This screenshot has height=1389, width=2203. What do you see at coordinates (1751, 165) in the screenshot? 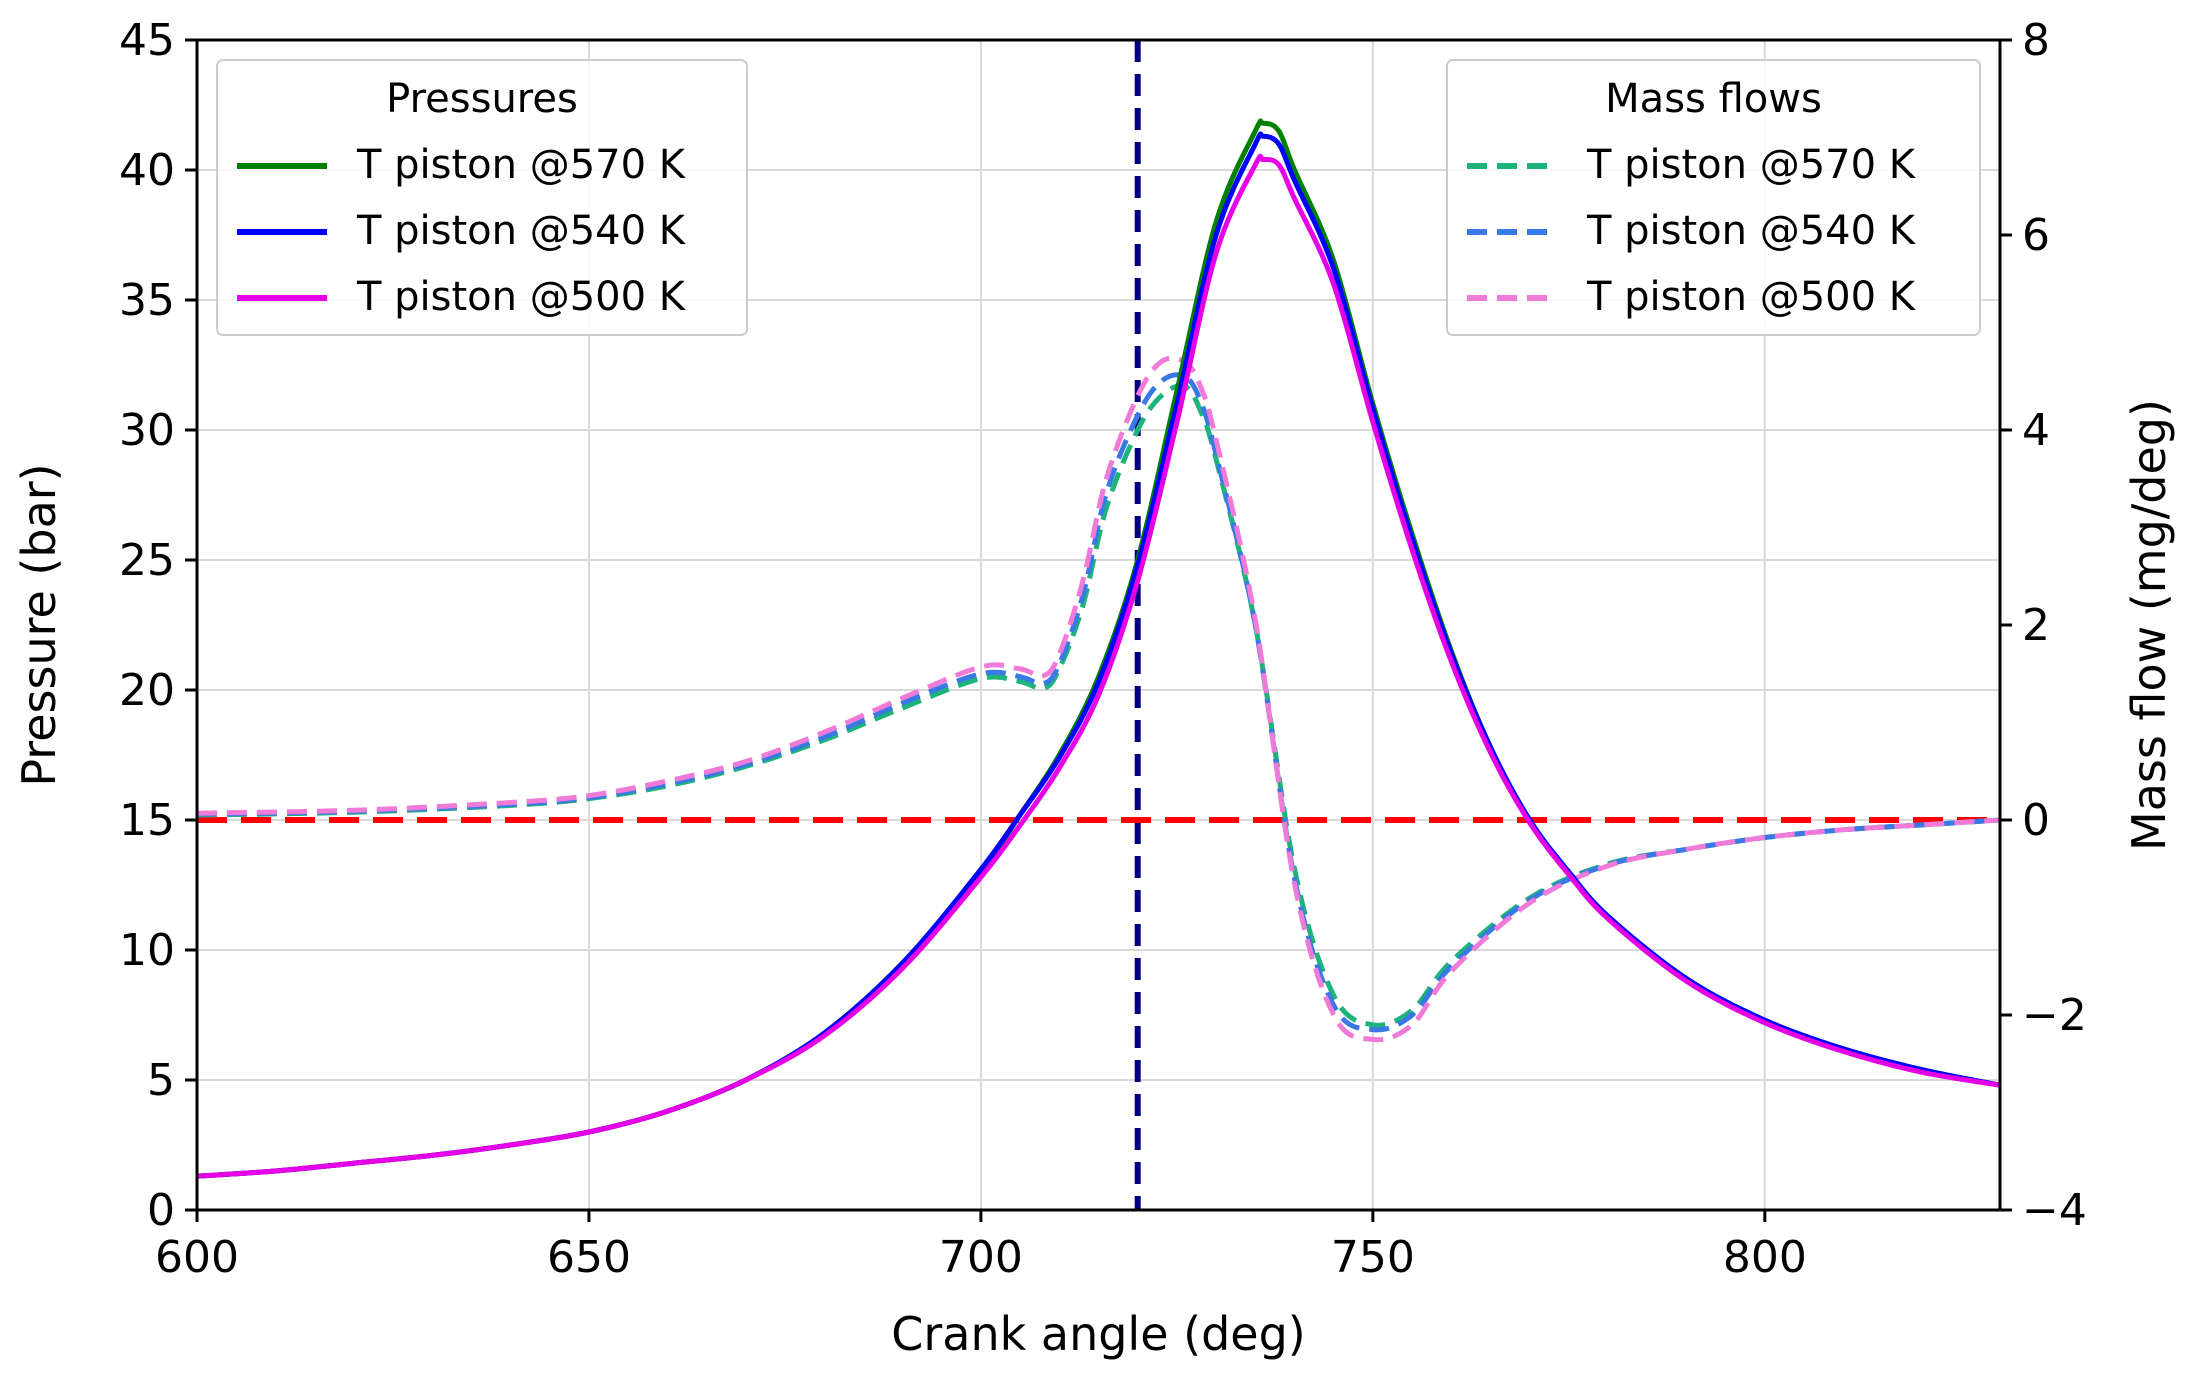
I see `legend-mass-flows-entry-label: T piston @570 K` at bounding box center [1751, 165].